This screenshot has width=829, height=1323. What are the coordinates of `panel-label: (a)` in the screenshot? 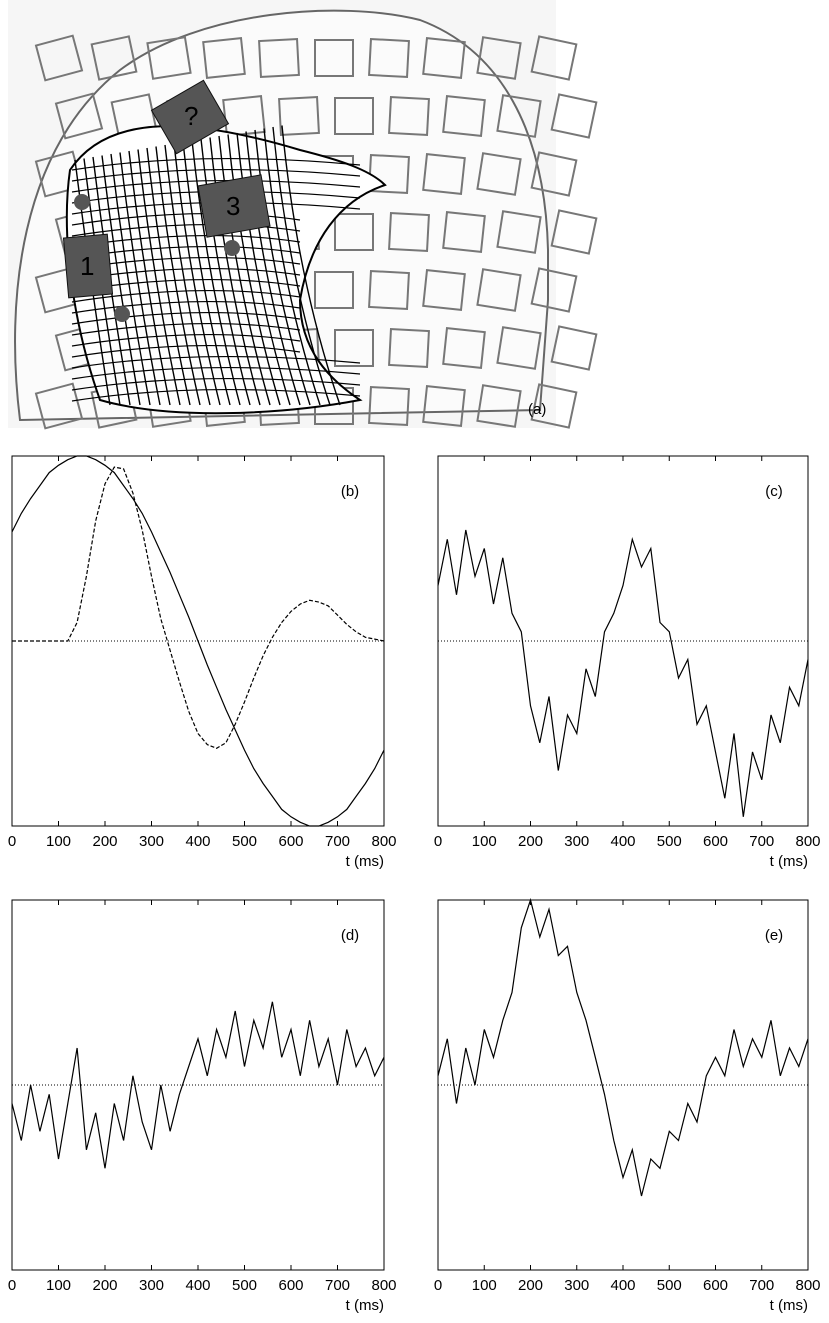 It's located at (537, 409).